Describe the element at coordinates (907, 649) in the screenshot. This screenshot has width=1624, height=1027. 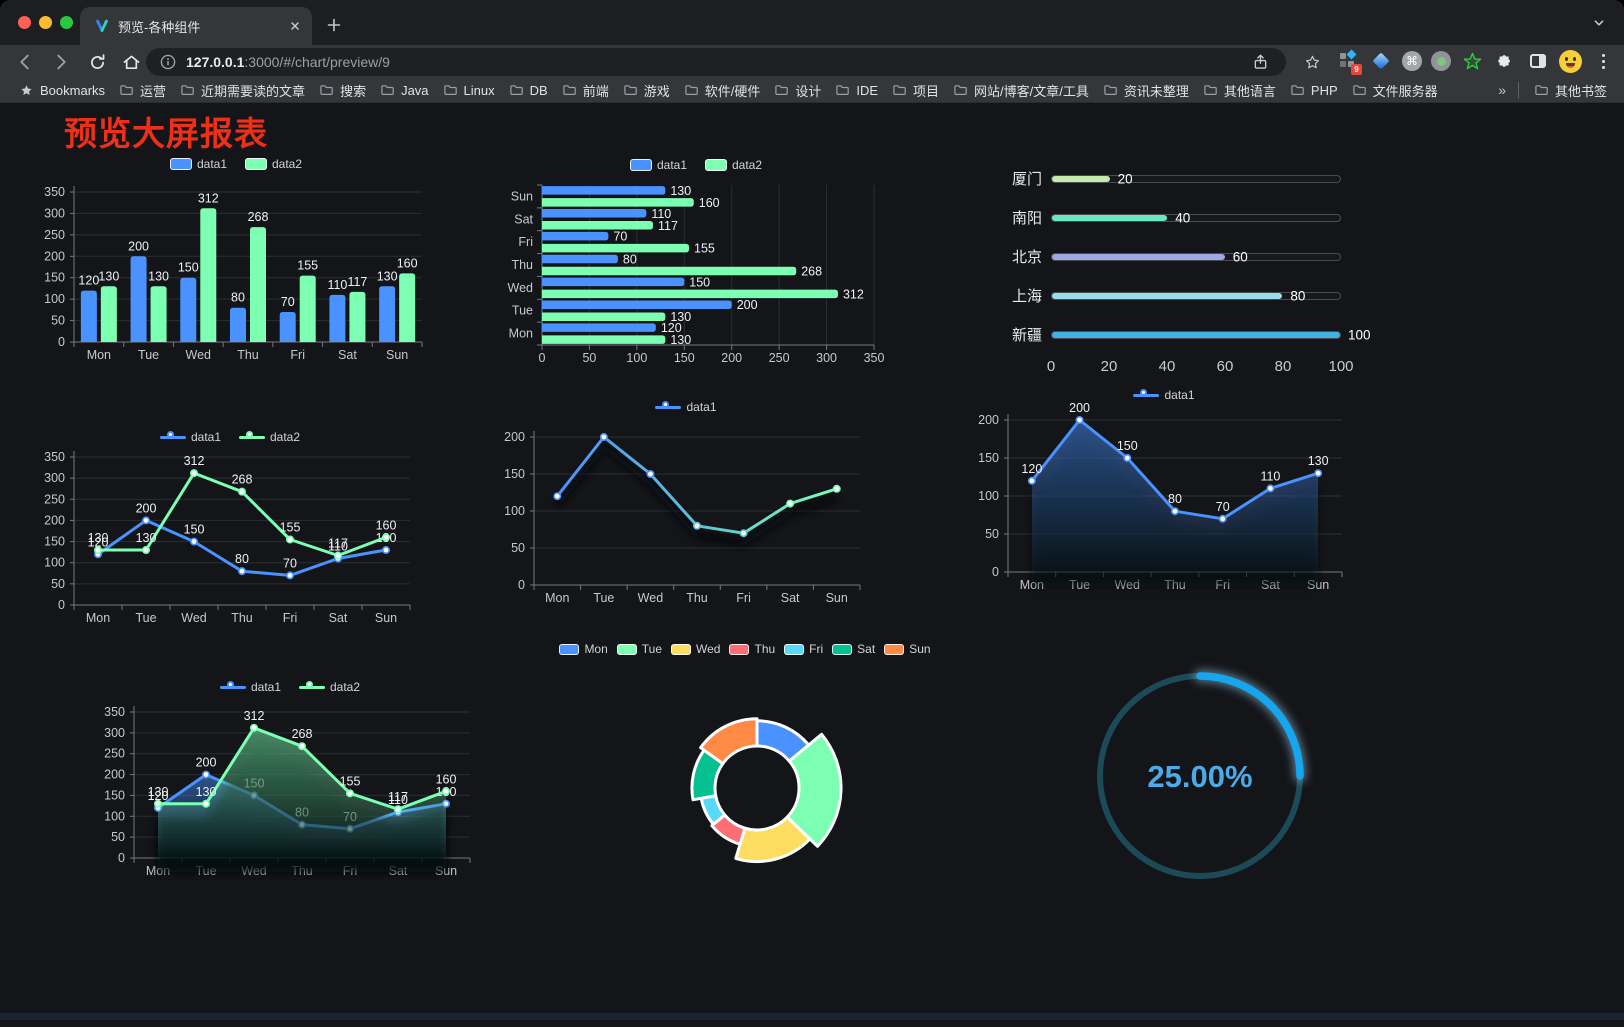
I see `legend-item-Sun: Sun` at that location.